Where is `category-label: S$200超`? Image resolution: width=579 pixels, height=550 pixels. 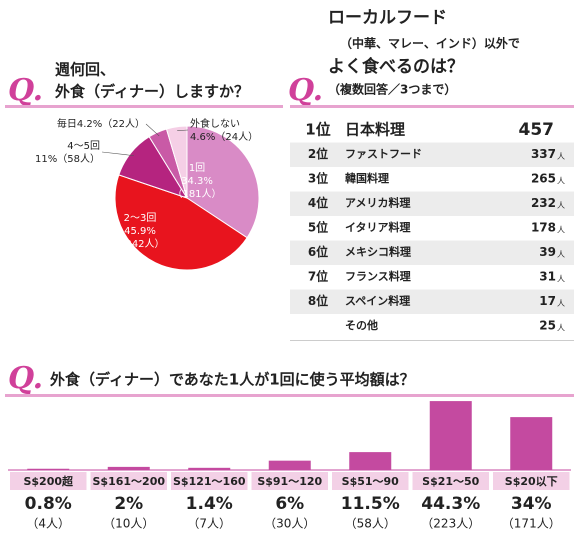 category-label: S$200超 is located at coordinates (48, 481).